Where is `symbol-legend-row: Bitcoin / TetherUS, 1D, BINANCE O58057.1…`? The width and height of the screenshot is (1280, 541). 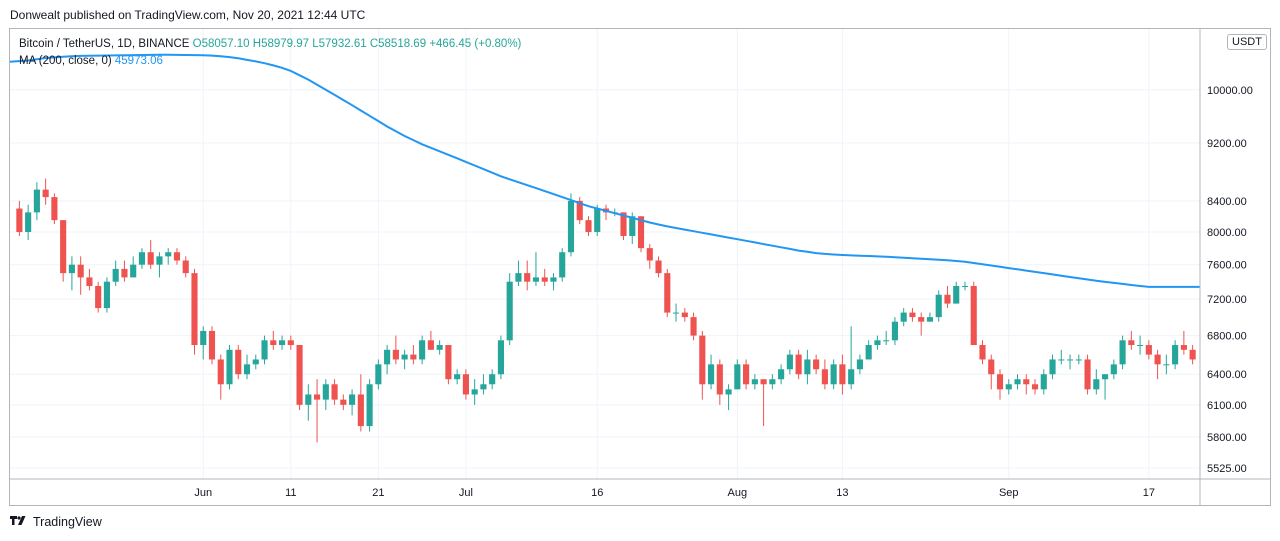 symbol-legend-row: Bitcoin / TetherUS, 1D, BINANCE O58057.1… is located at coordinates (270, 44).